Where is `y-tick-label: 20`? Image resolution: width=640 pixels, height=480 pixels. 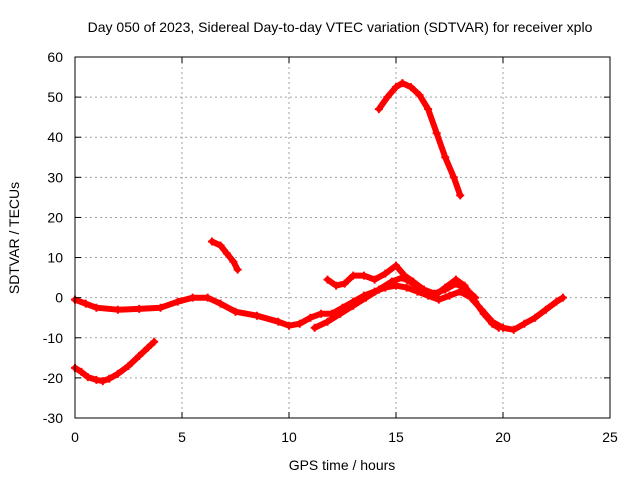
y-tick-label: 20 is located at coordinates (55, 217).